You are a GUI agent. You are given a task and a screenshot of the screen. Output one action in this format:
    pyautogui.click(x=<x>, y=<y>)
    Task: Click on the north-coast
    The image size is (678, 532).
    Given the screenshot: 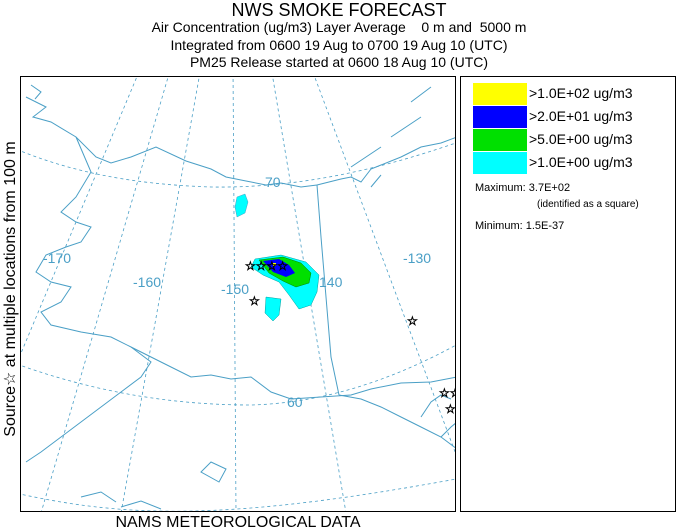 What is the action you would take?
    pyautogui.click(x=171, y=142)
    